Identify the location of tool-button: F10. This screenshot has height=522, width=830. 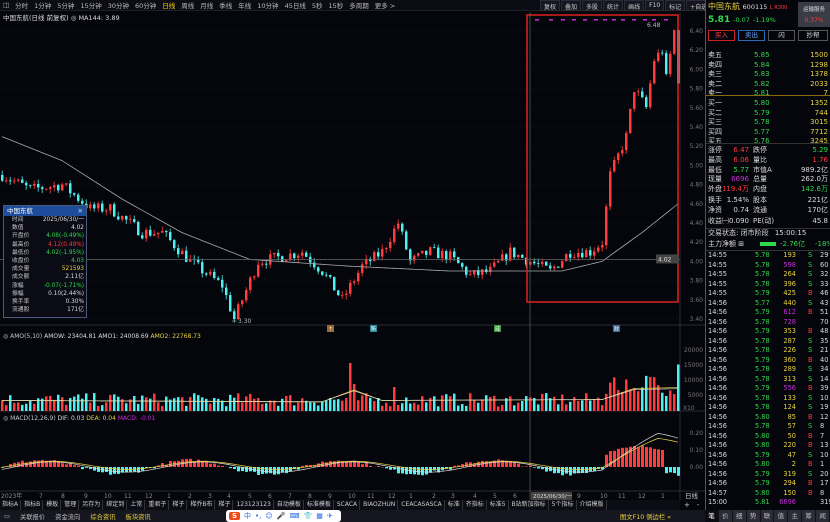
(655, 5).